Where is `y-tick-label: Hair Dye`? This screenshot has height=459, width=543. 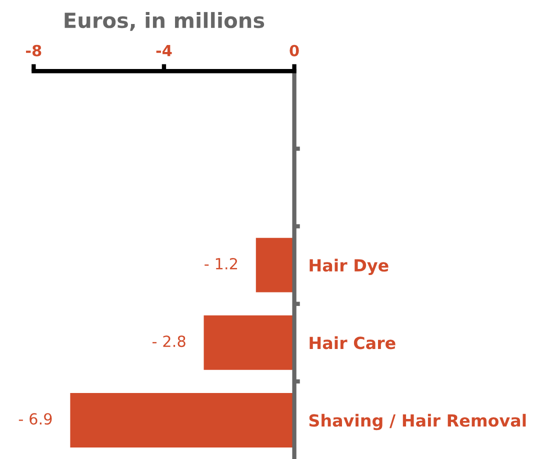
y-tick-label: Hair Dye is located at coordinates (349, 266).